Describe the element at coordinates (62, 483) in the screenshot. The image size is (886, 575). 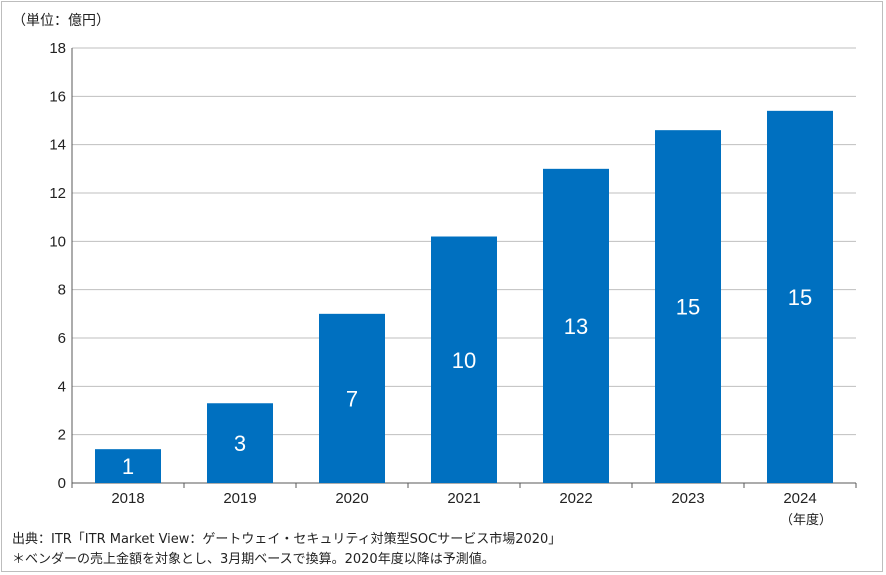
I see `y-tick-label: 0` at that location.